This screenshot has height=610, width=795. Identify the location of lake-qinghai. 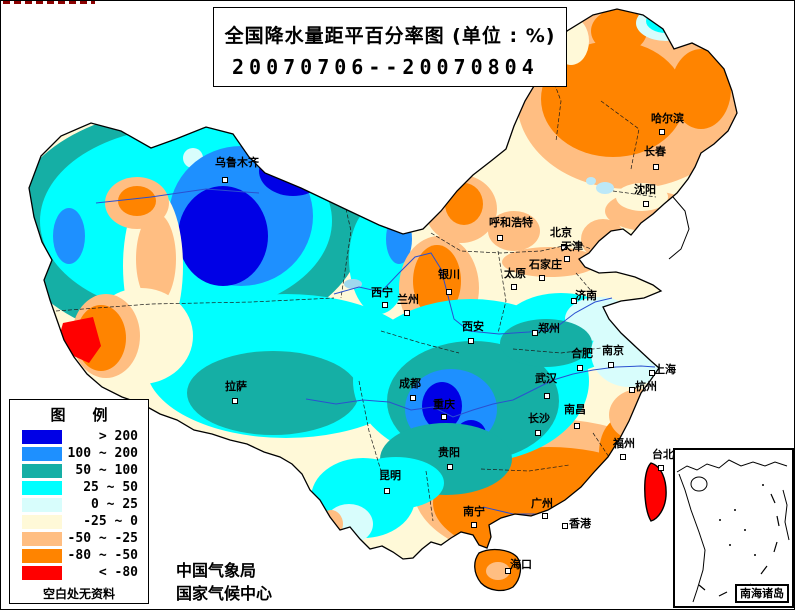
(353, 284).